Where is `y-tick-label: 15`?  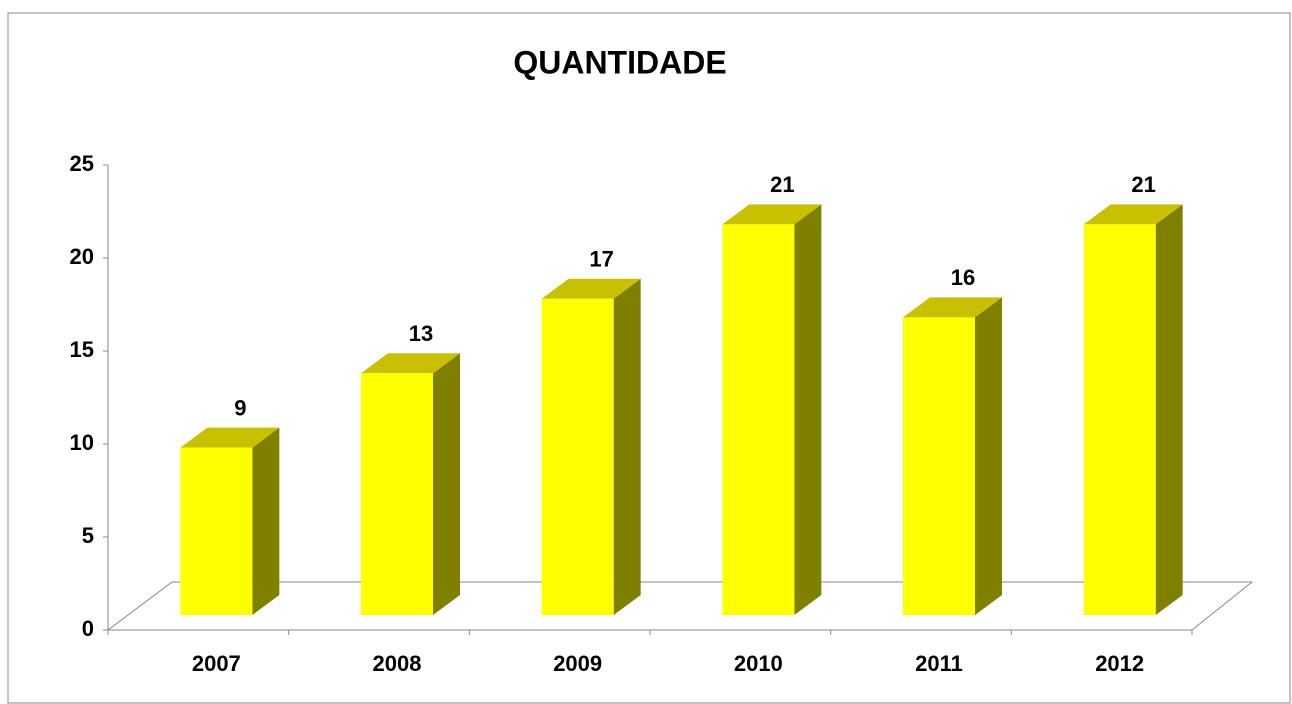
y-tick-label: 15 is located at coordinates (82, 349).